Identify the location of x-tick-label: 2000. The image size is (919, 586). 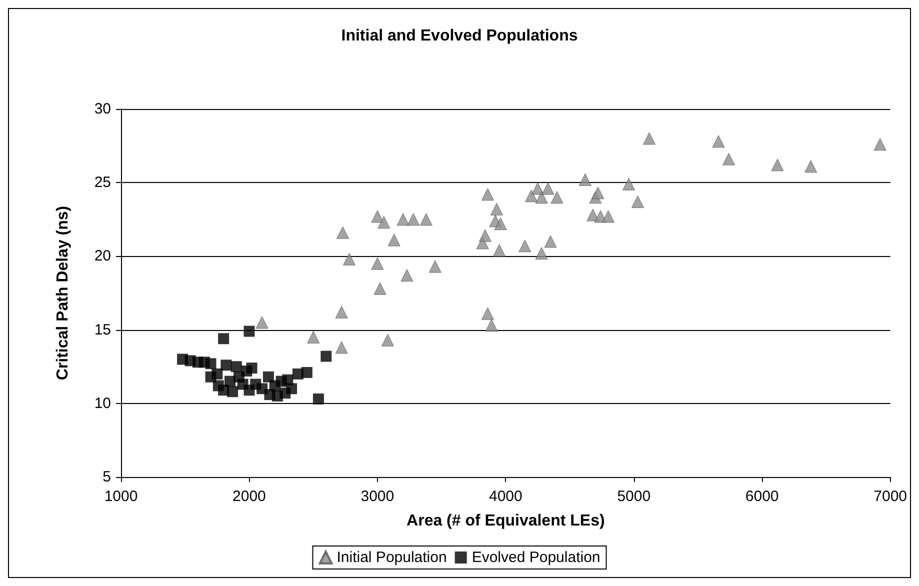
(249, 496).